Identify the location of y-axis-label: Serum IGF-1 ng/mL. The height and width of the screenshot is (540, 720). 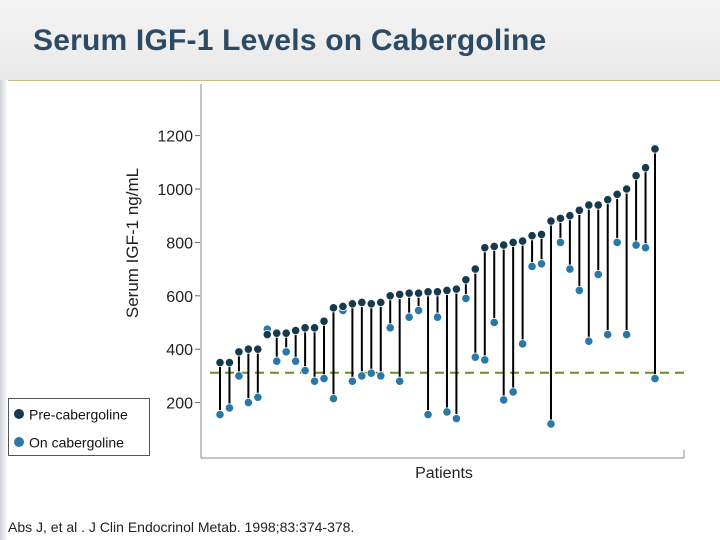
(132, 243).